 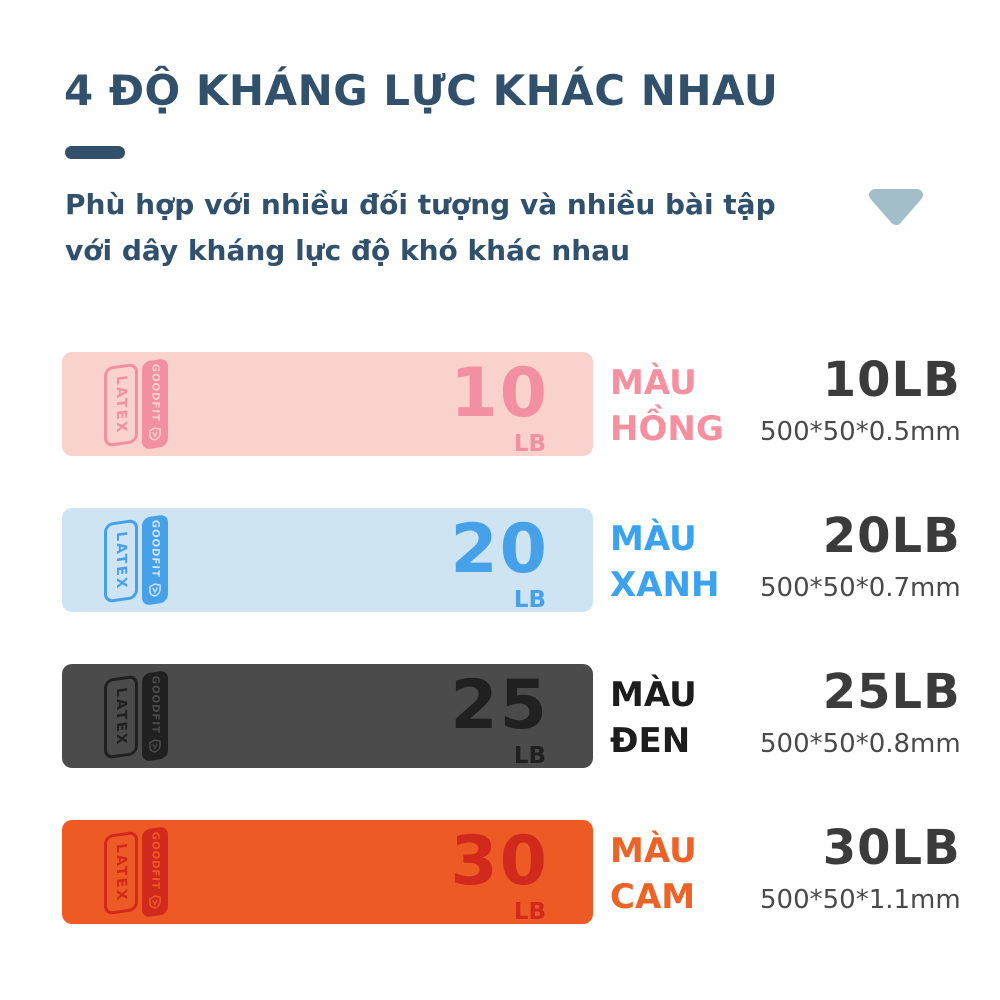 I want to click on band-dimensions: 500*50*0.5mm, so click(x=860, y=432).